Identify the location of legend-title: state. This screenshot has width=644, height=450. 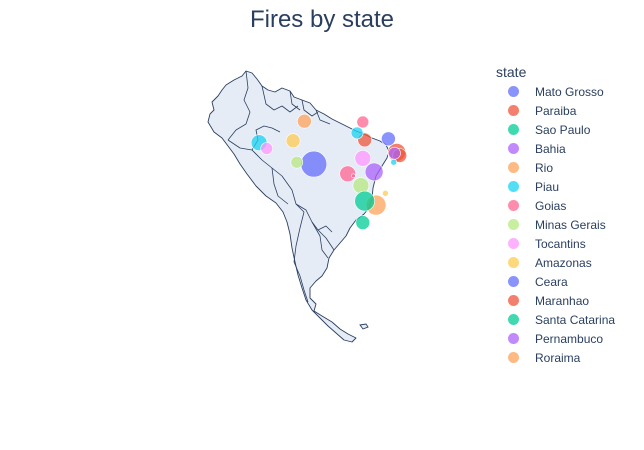
(511, 72).